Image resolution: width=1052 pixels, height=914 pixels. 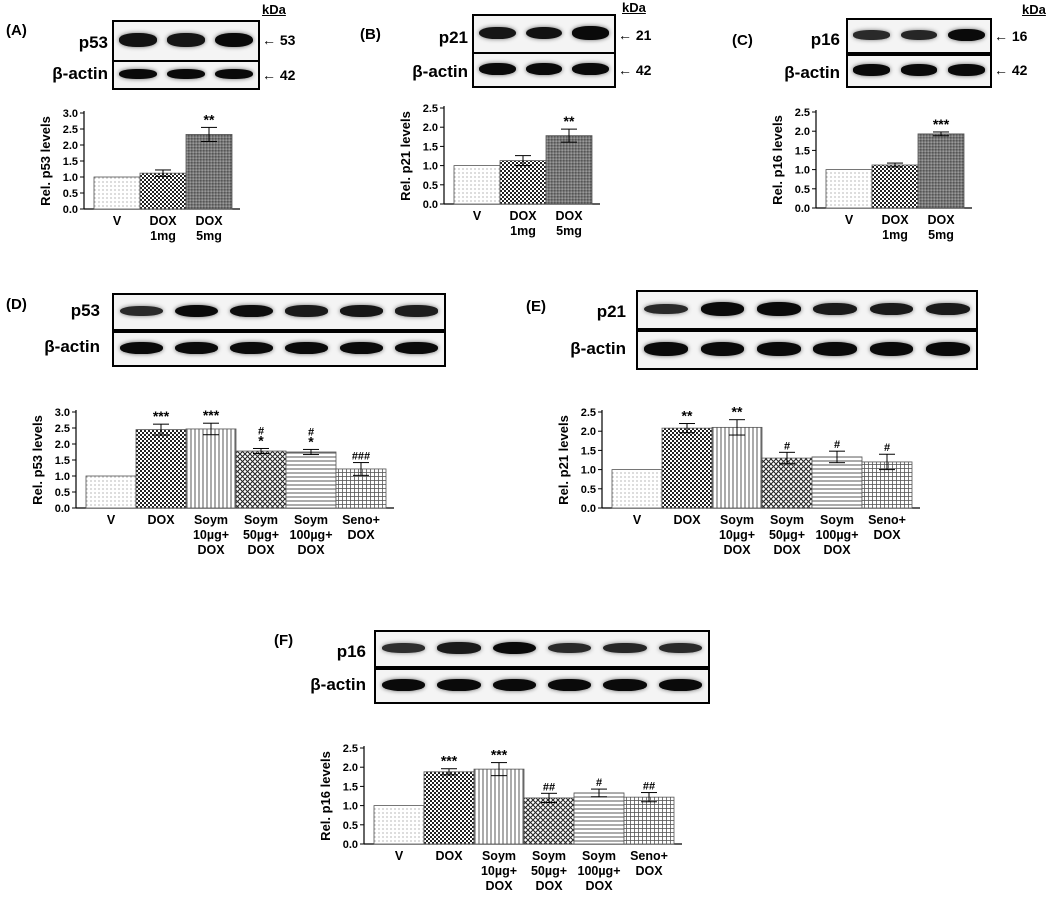 What do you see at coordinates (361, 457) in the screenshot?
I see `significance-label: ###` at bounding box center [361, 457].